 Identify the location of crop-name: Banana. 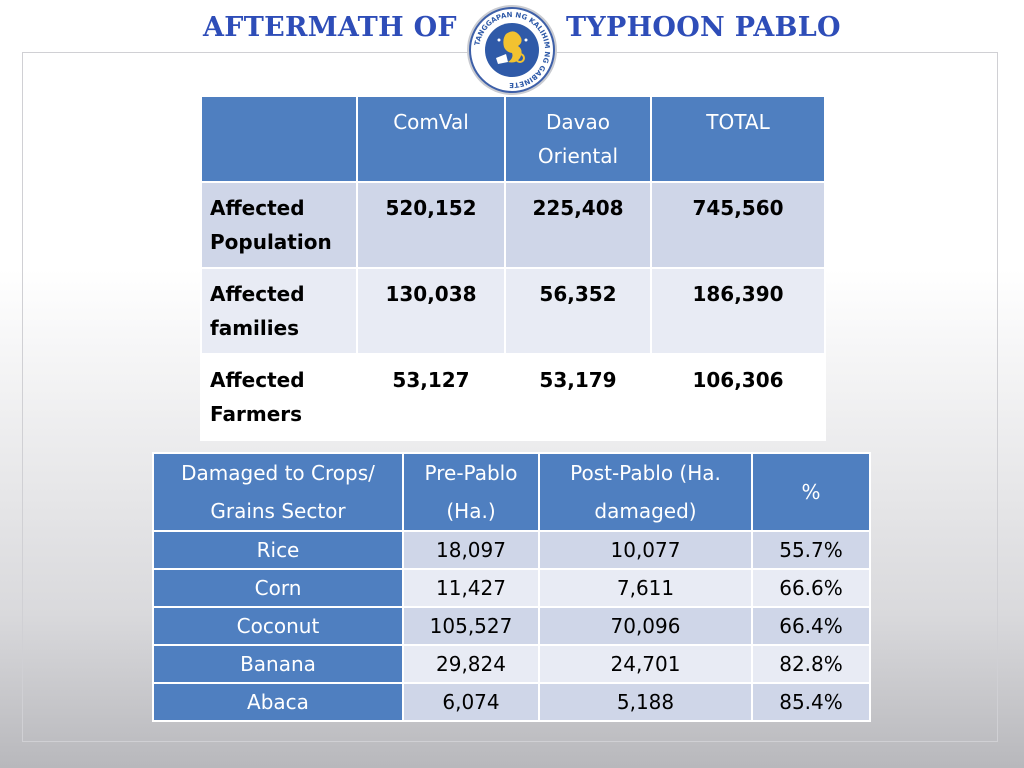
(278, 664).